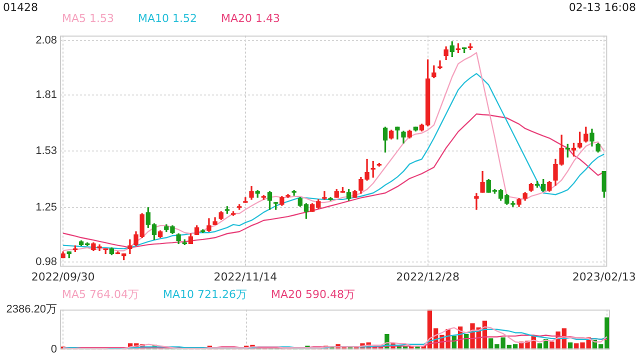 The width and height of the screenshot is (640, 360). What do you see at coordinates (604, 277) in the screenshot?
I see `x-tick-label: 2023/02/13` at bounding box center [604, 277].